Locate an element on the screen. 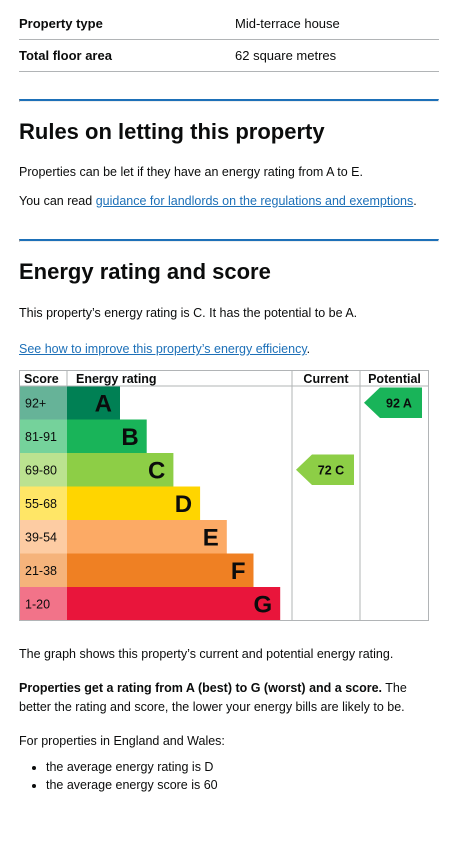 This screenshot has width=466, height=861. chart-header-score: Score is located at coordinates (41, 379).